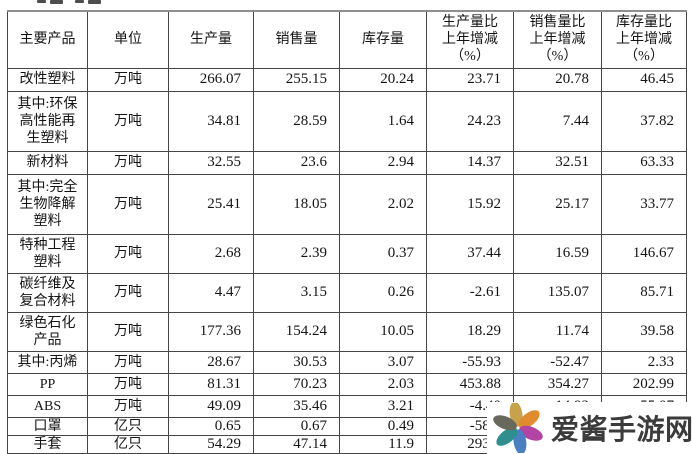 The height and width of the screenshot is (454, 692). Describe the element at coordinates (296, 121) in the screenshot. I see `sales-cell: 28.59` at that location.